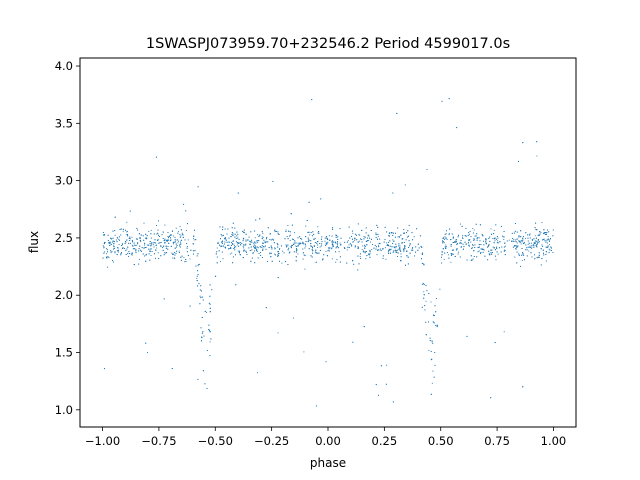 The height and width of the screenshot is (480, 640). What do you see at coordinates (441, 441) in the screenshot?
I see `x-tick-label: 0.50` at bounding box center [441, 441].